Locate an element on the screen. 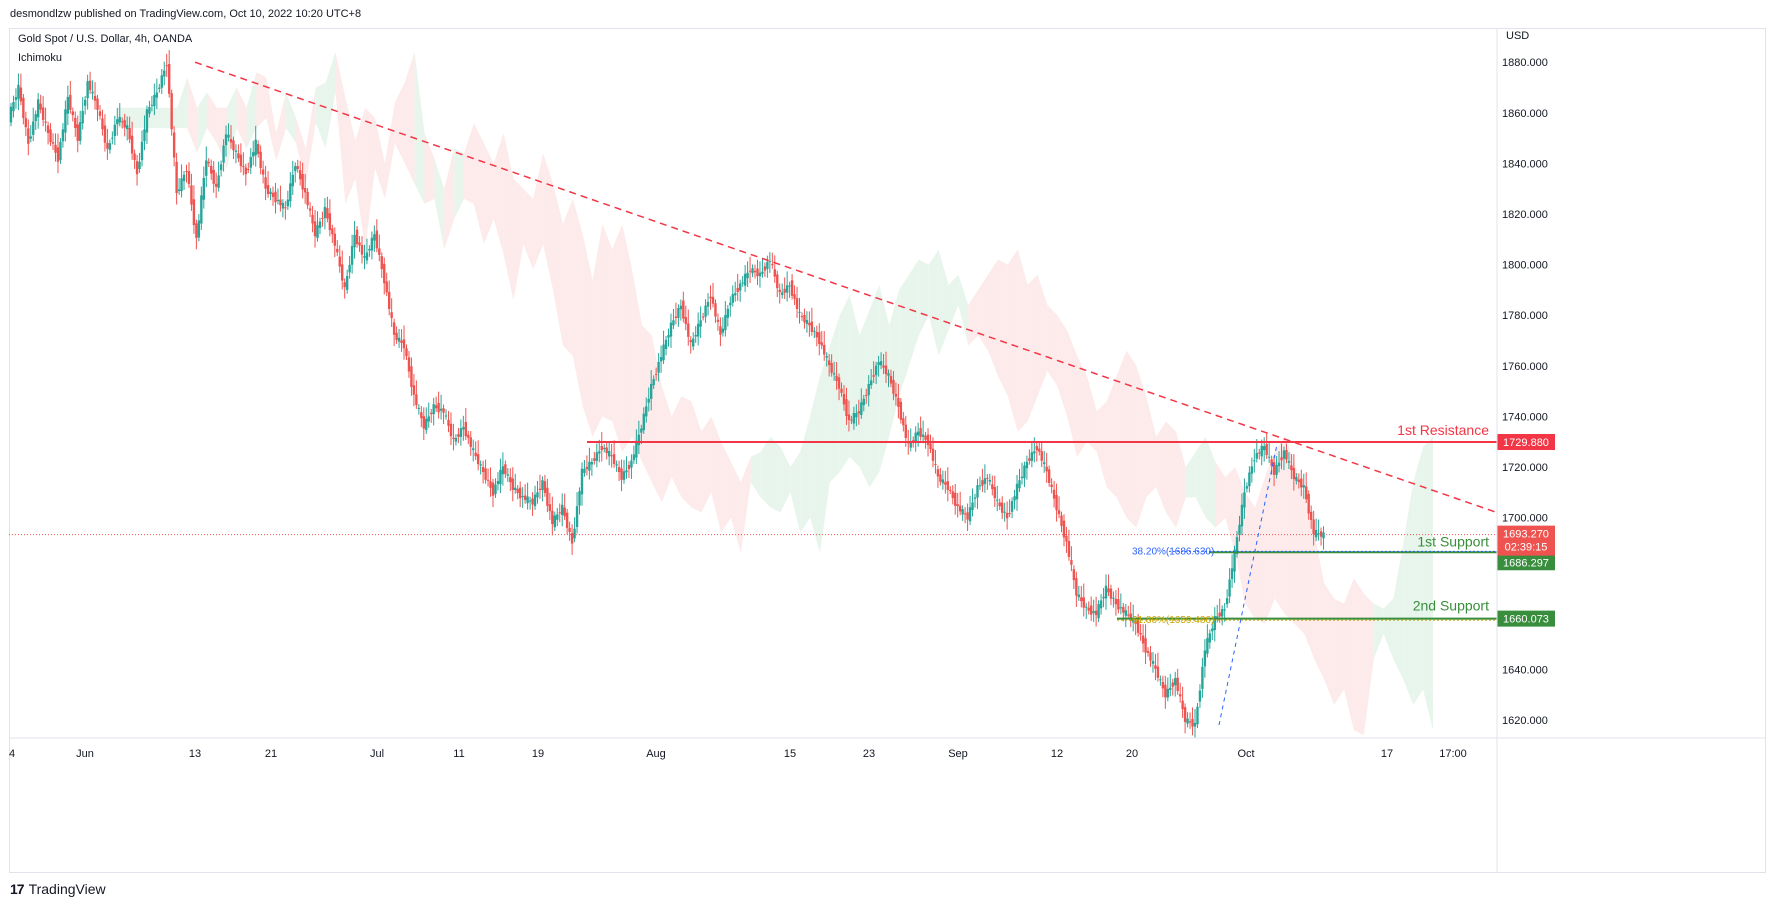 Image resolution: width=1787 pixels, height=907 pixels. current-price-tag is located at coordinates (1526, 540).